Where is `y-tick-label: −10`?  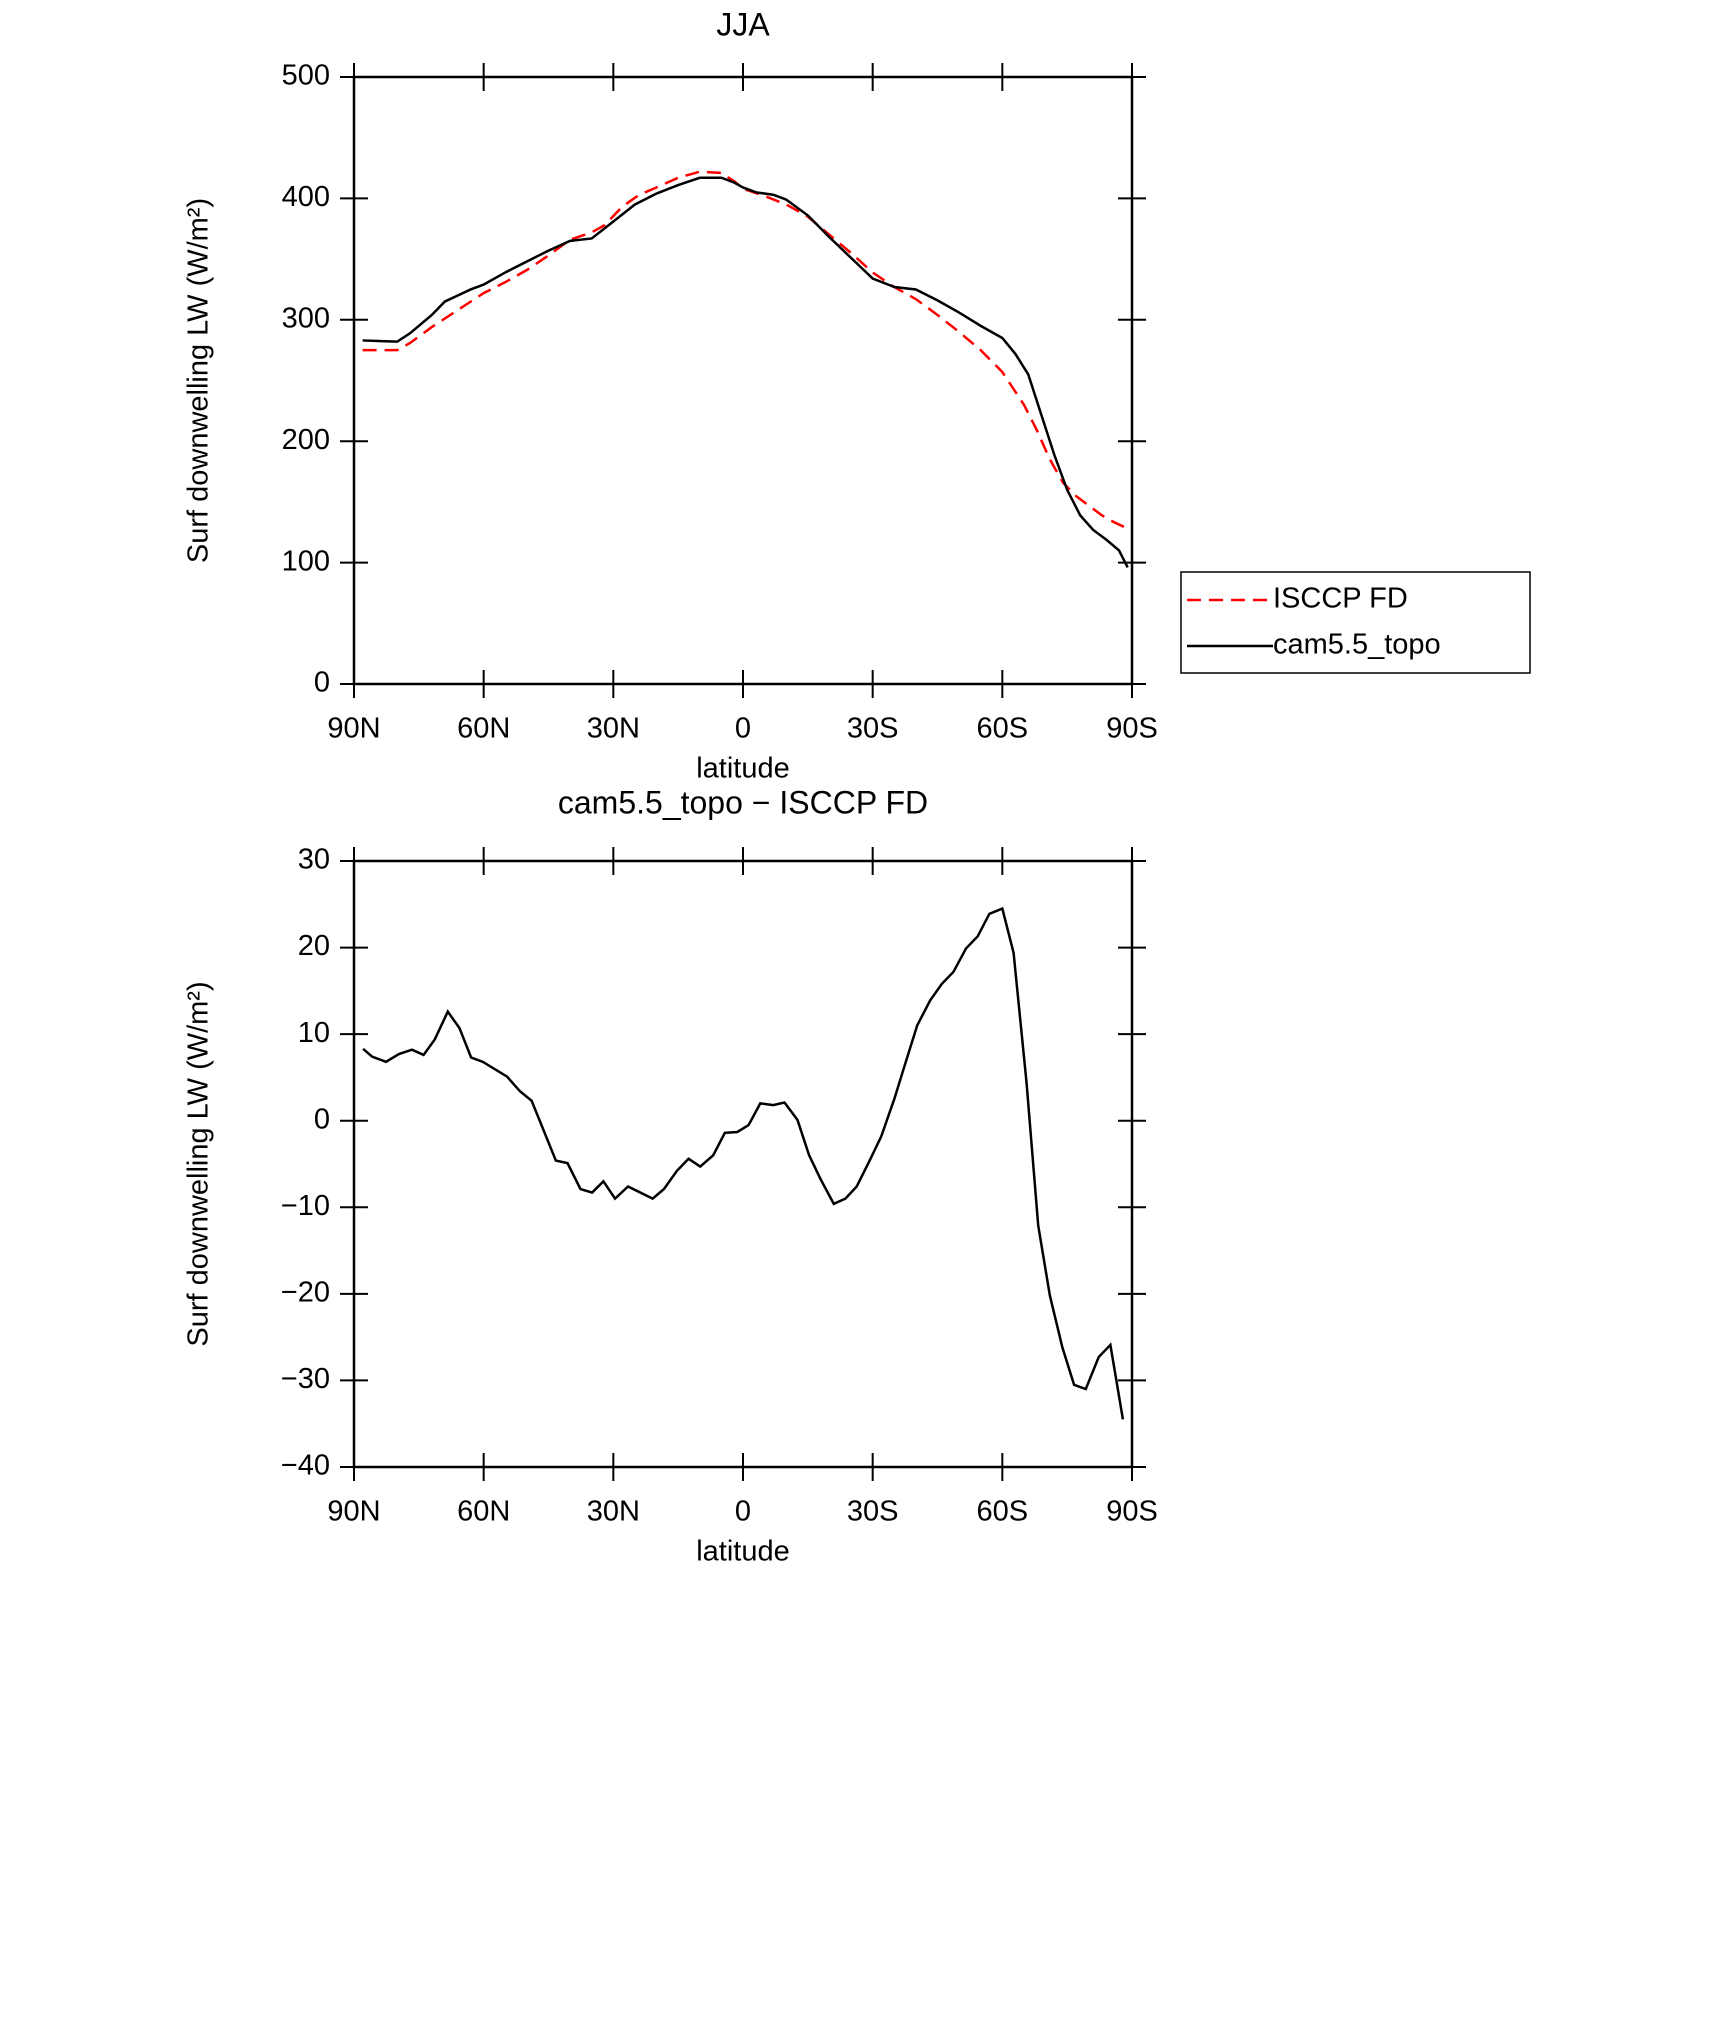 y-tick-label: −10 is located at coordinates (305, 1206).